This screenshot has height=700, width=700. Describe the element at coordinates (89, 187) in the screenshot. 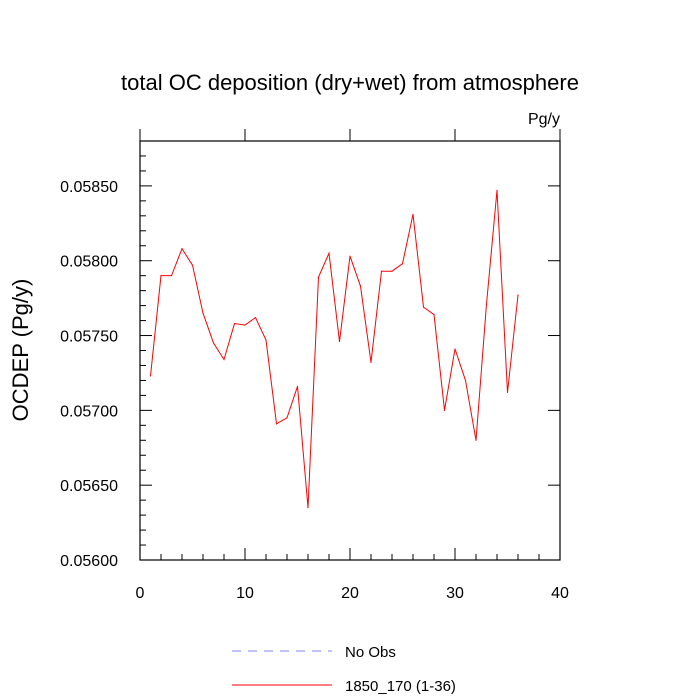

I see `y-tick-label: 0.05850` at that location.